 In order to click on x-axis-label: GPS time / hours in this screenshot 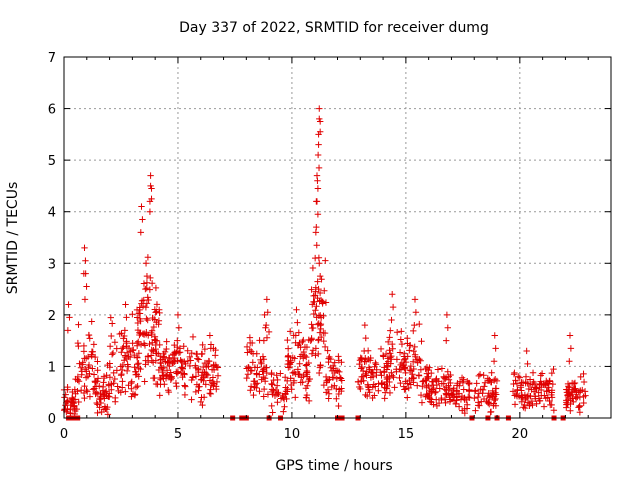, I will do `click(333, 466)`.